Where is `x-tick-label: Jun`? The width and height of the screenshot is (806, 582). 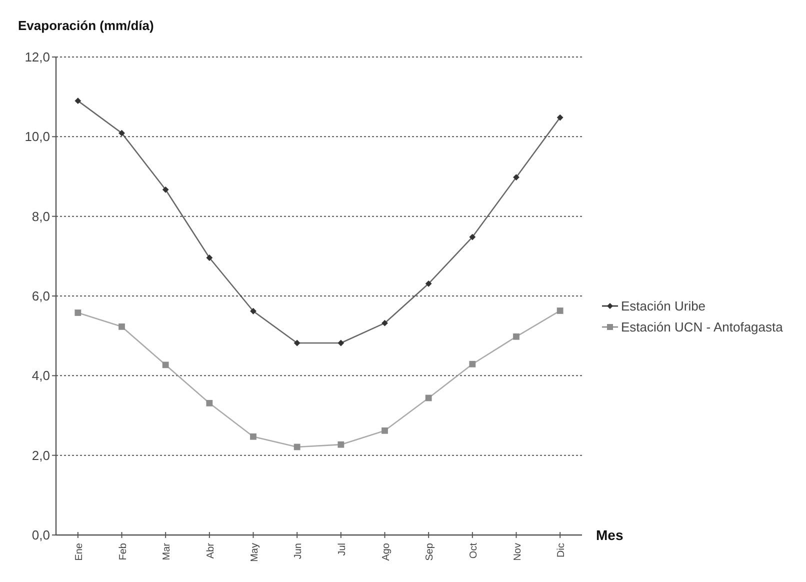 x-tick-label: Jun is located at coordinates (298, 551).